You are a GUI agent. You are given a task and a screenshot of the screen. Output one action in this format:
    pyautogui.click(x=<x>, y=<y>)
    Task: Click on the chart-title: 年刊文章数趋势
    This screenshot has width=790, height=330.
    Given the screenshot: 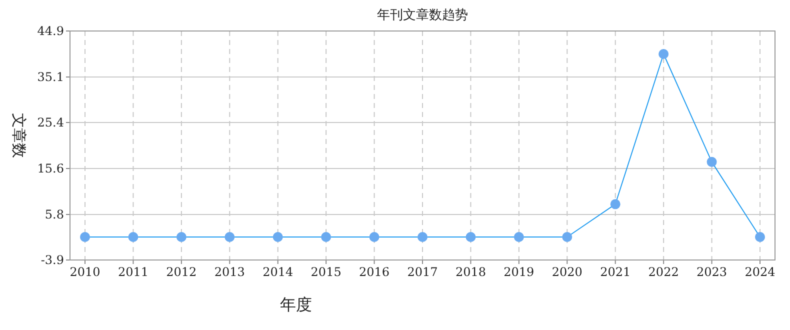 What is the action you would take?
    pyautogui.click(x=422, y=15)
    